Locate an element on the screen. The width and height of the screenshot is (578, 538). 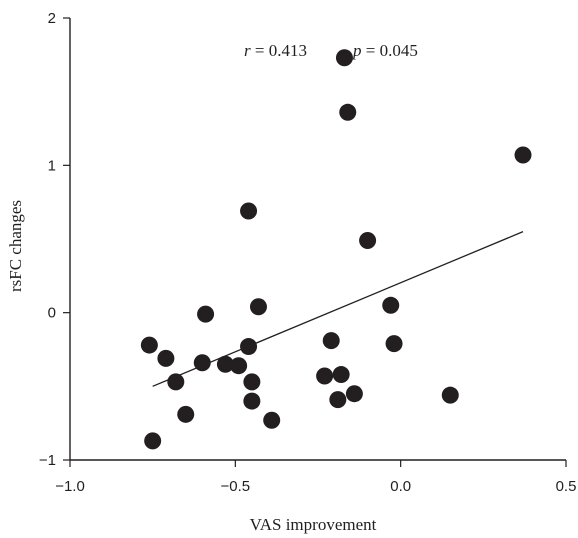
y-axis-title: rsFC changes is located at coordinates (15, 246).